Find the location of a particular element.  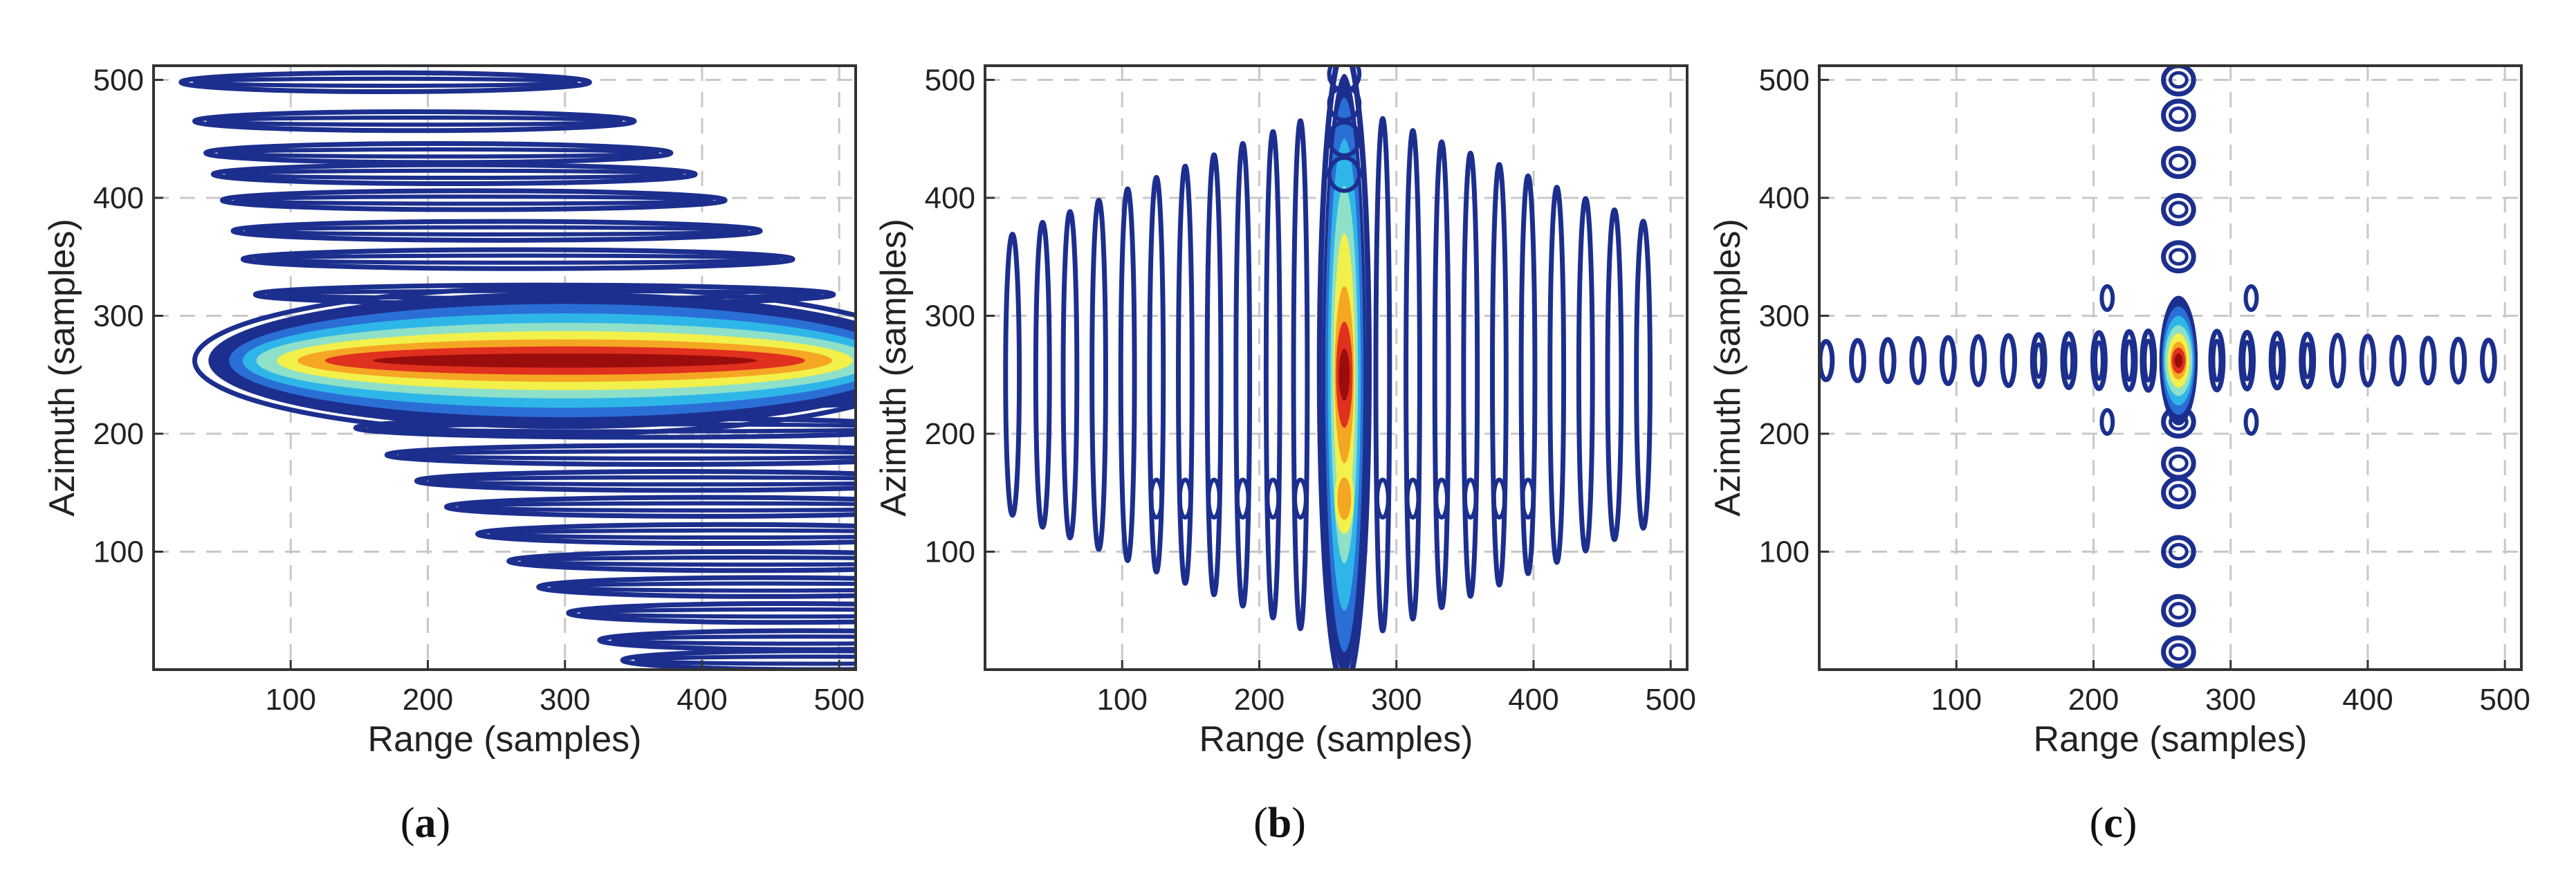

x-tick-label: 200 is located at coordinates (428, 700).